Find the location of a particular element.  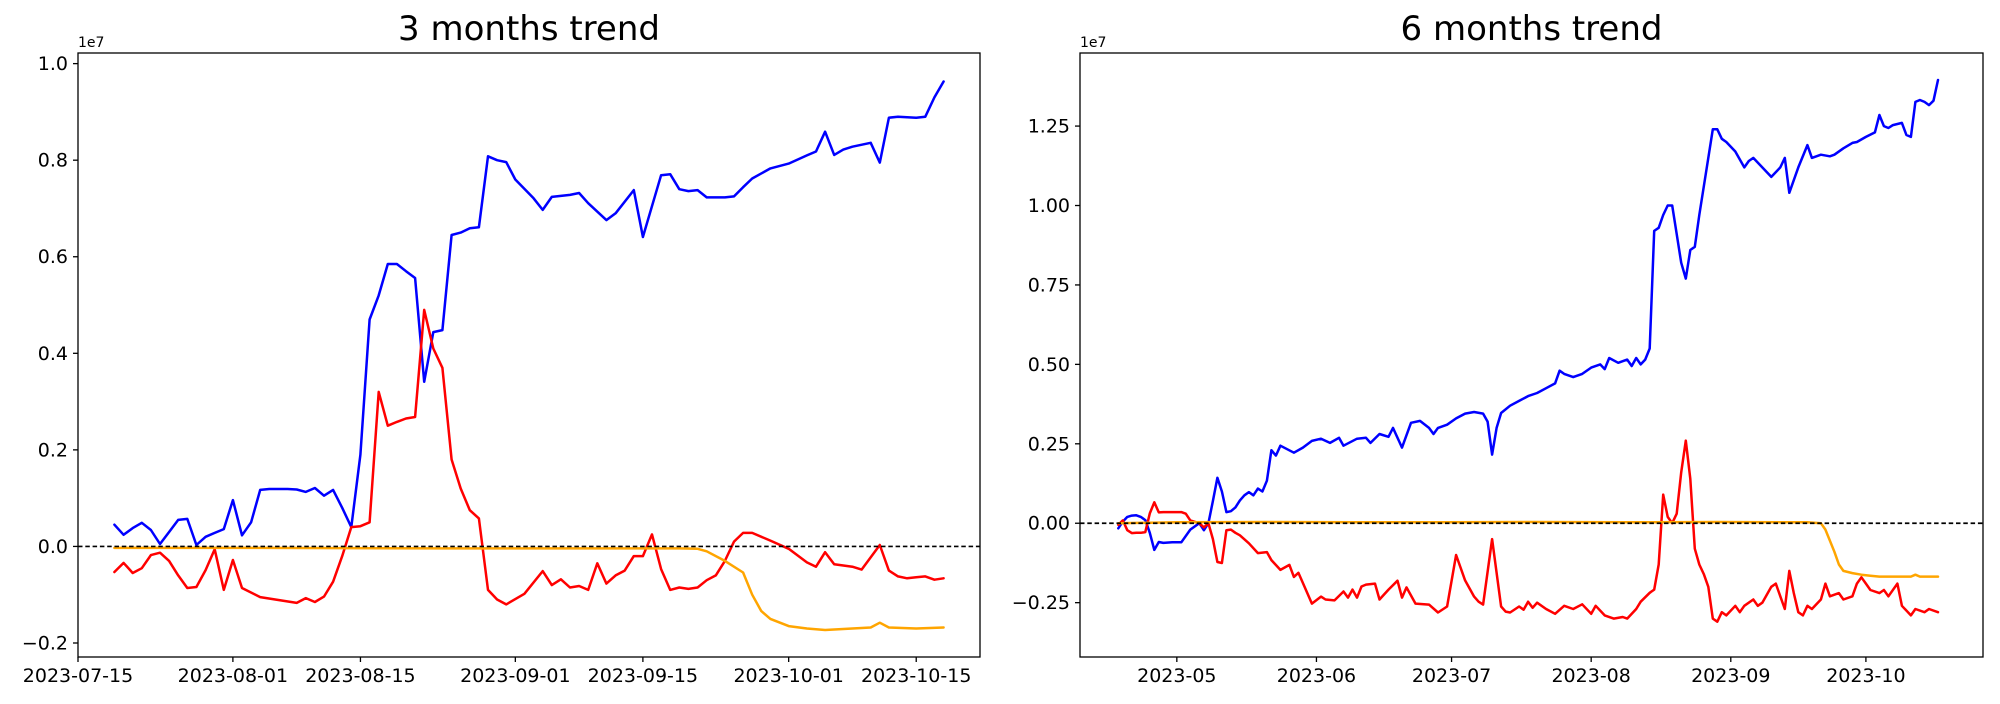

x-tick-label: 2023-08-01 is located at coordinates (233, 676).